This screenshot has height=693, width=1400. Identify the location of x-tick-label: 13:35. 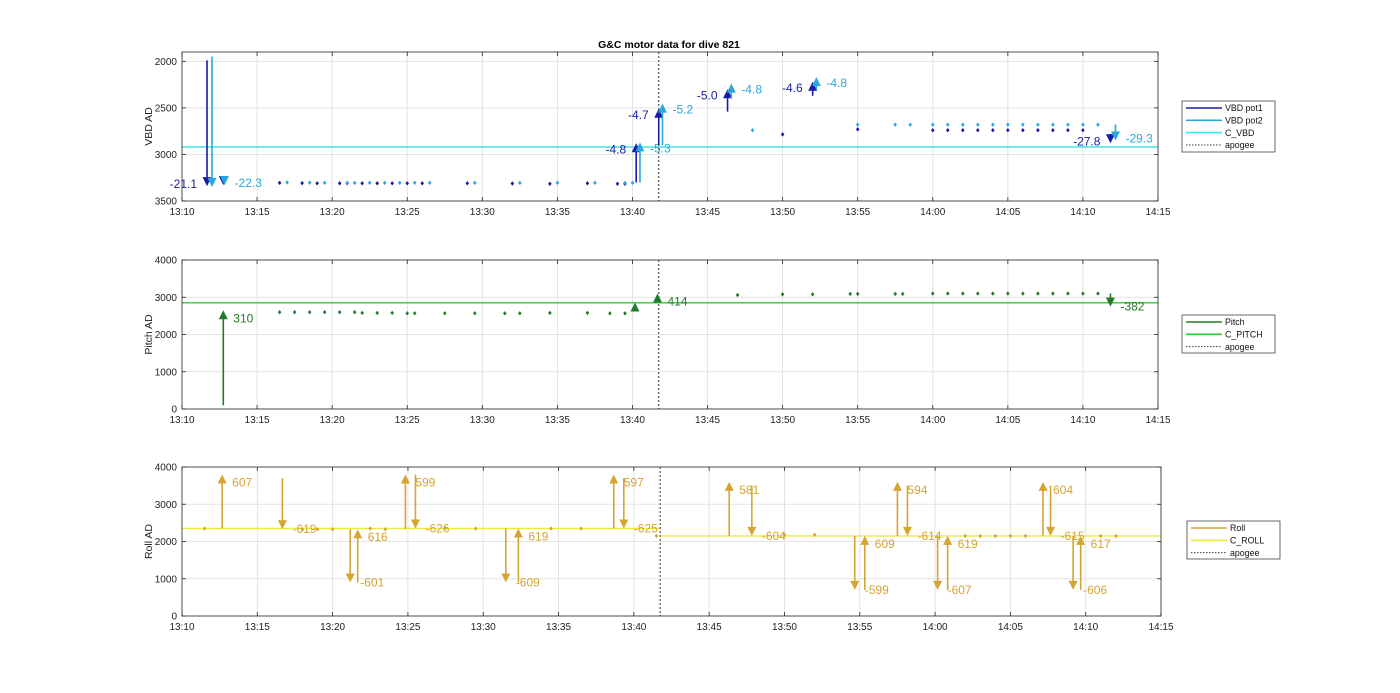
(557, 212).